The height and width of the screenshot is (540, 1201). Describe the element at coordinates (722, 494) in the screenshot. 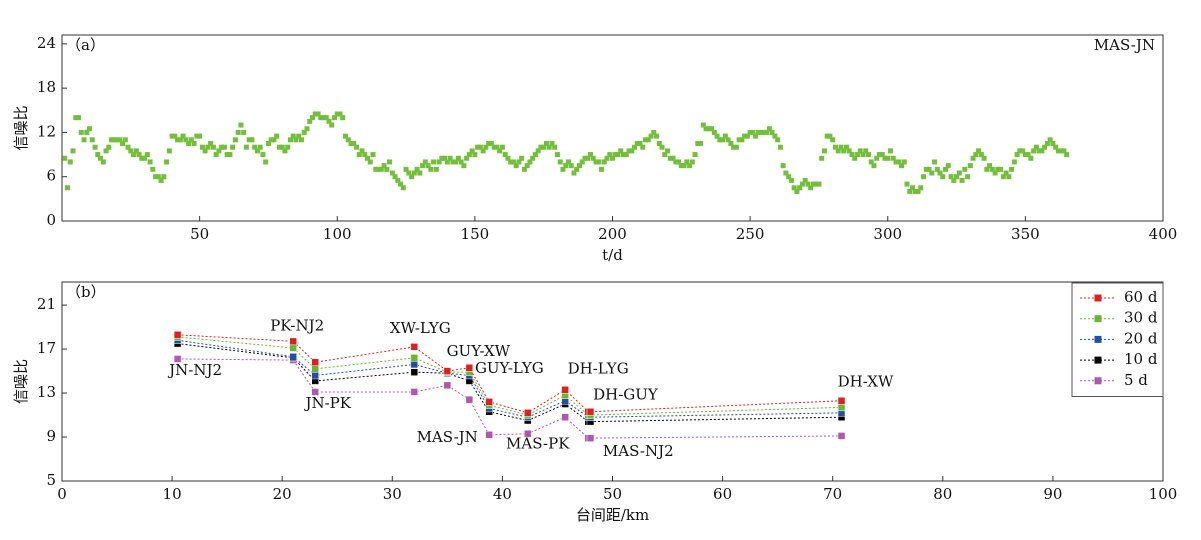

I see `x-tick-label: 60` at that location.